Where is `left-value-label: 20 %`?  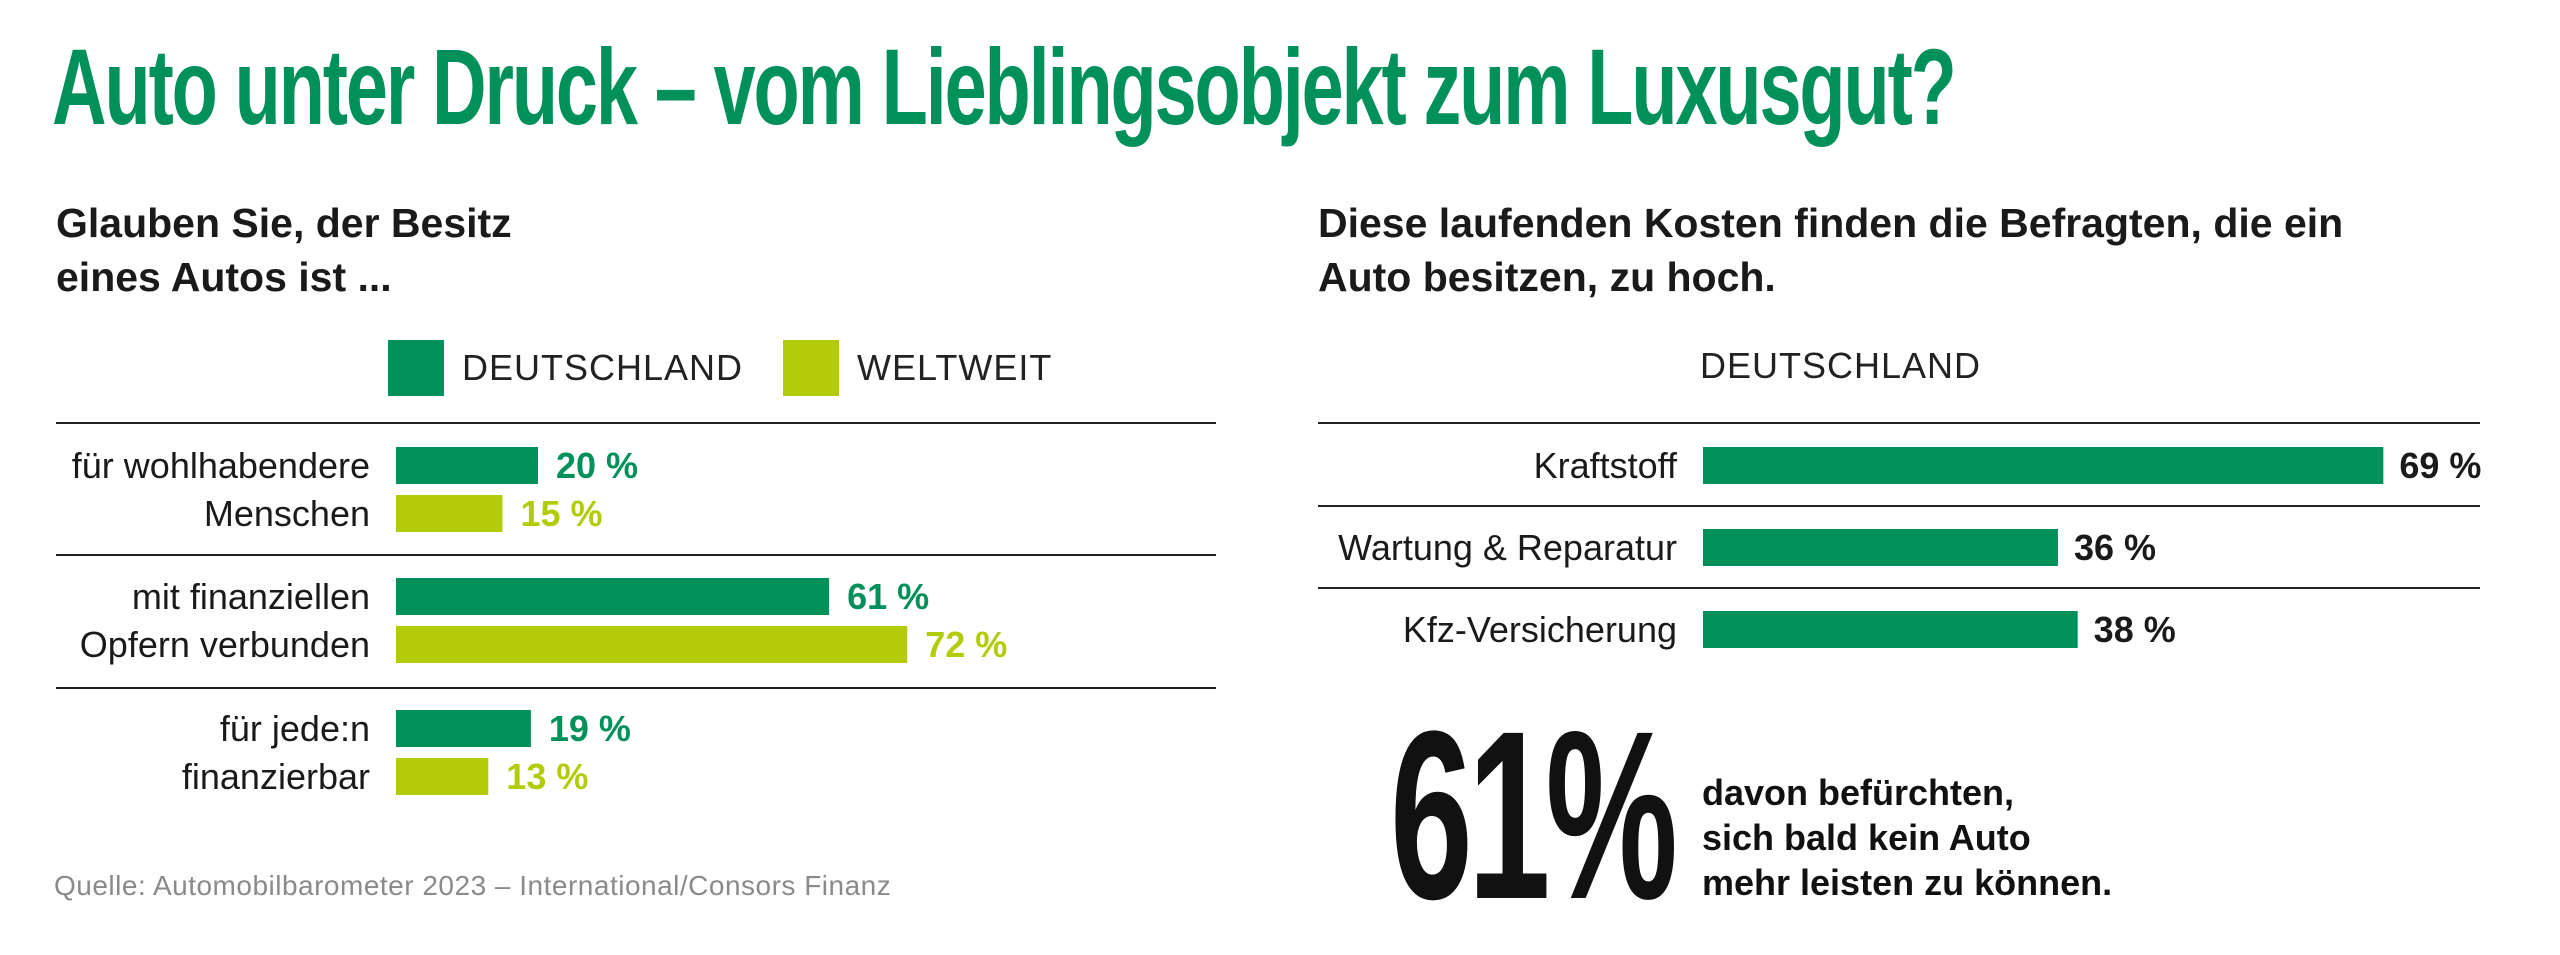 left-value-label: 20 % is located at coordinates (597, 465).